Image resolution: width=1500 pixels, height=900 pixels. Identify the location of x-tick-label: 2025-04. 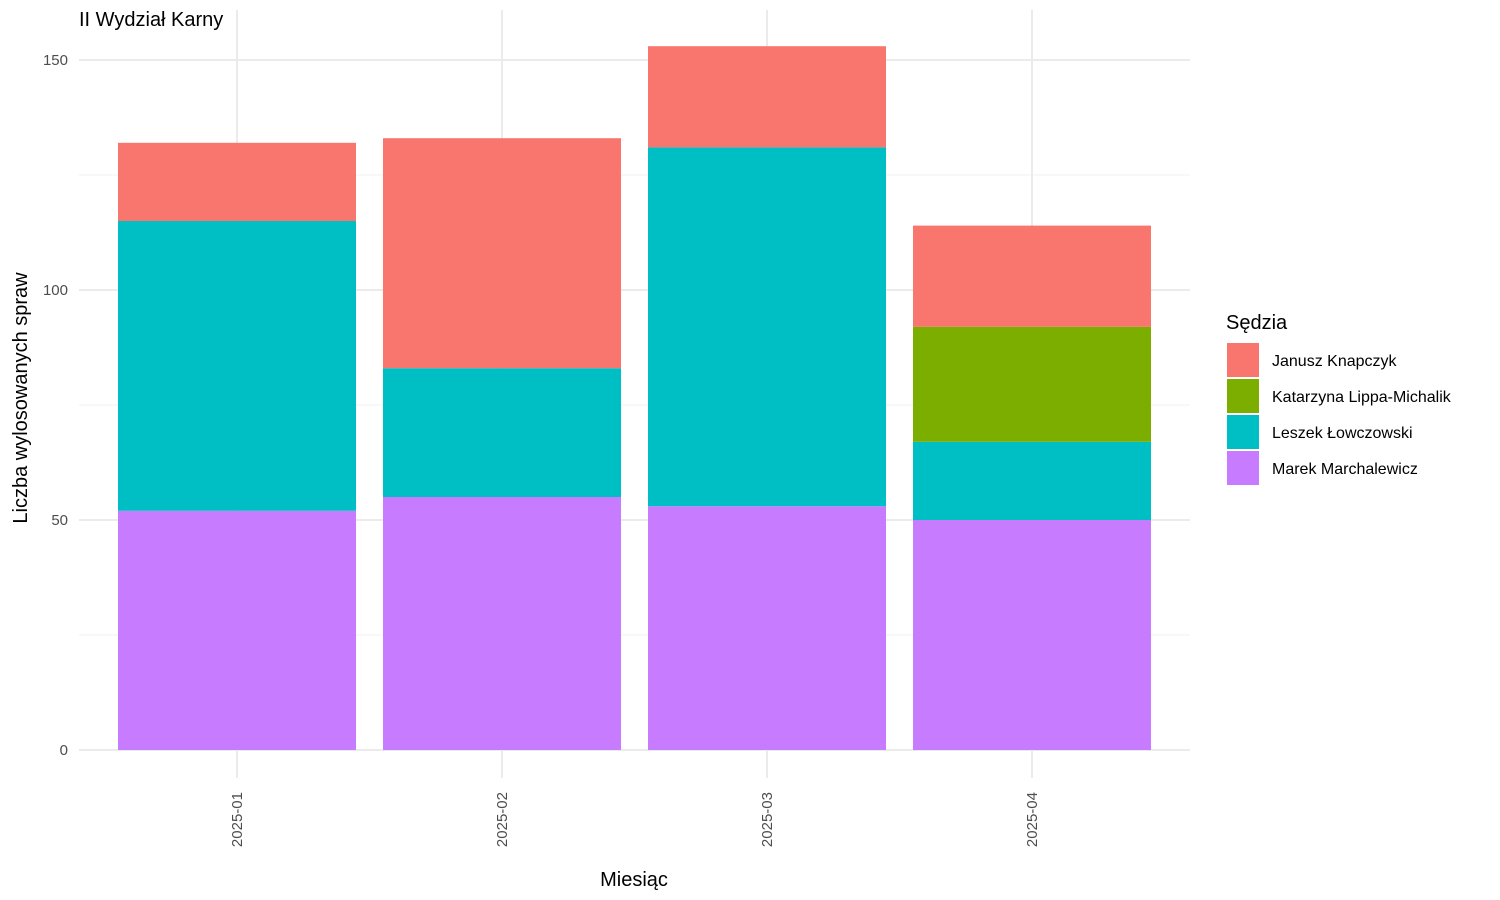
(1032, 819).